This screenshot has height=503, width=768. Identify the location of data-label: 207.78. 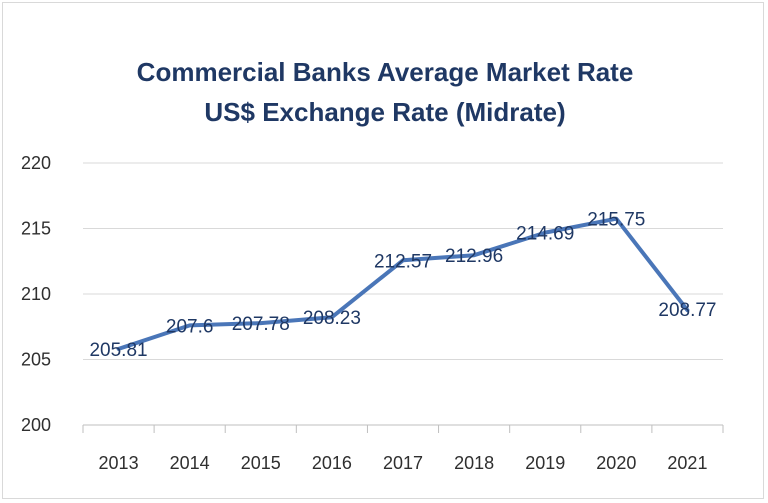
(261, 324).